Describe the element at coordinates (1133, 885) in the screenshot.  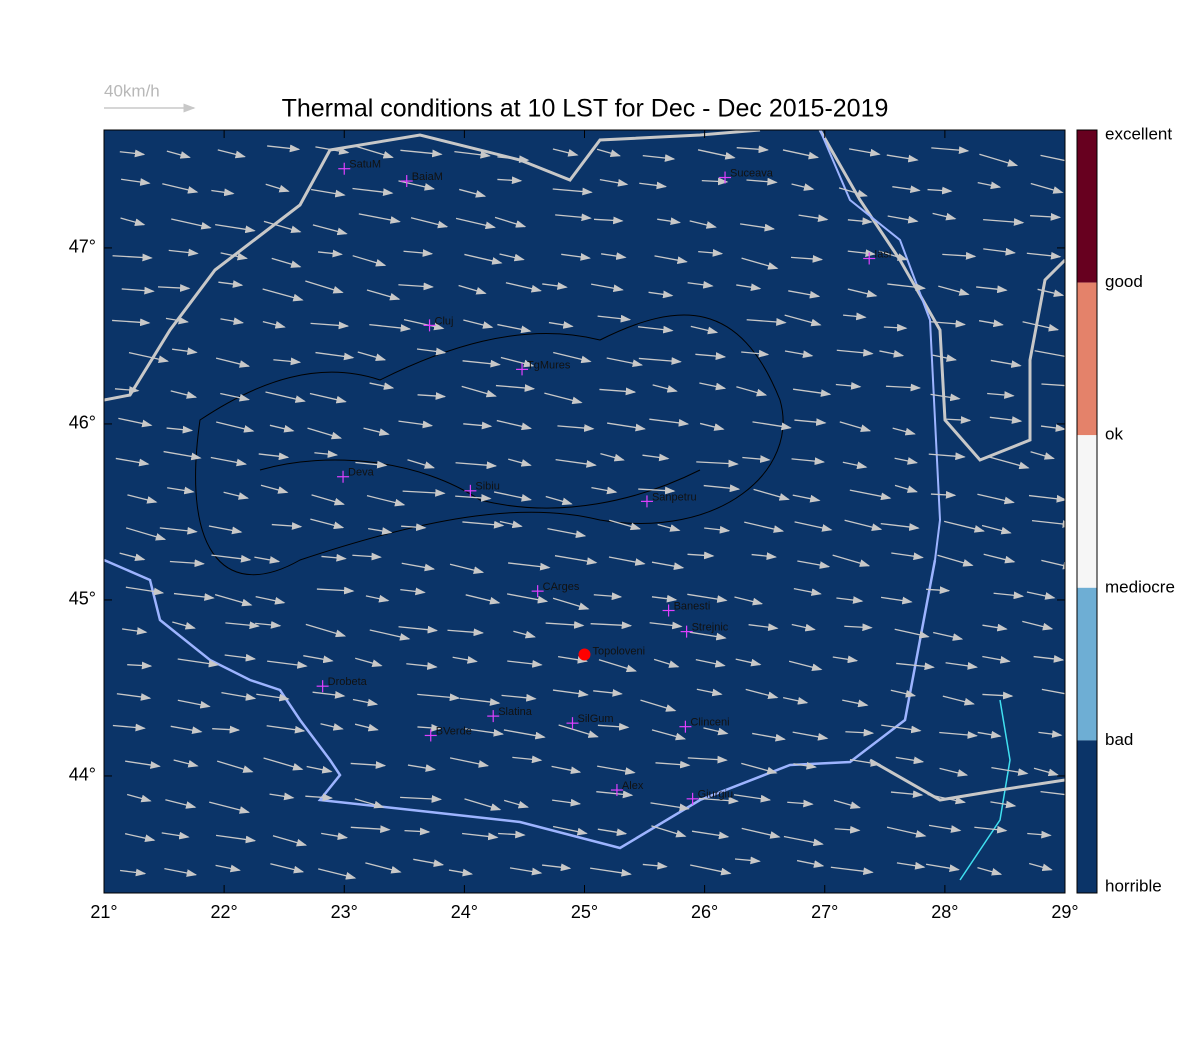
I see `colorbar-label: horrible` at that location.